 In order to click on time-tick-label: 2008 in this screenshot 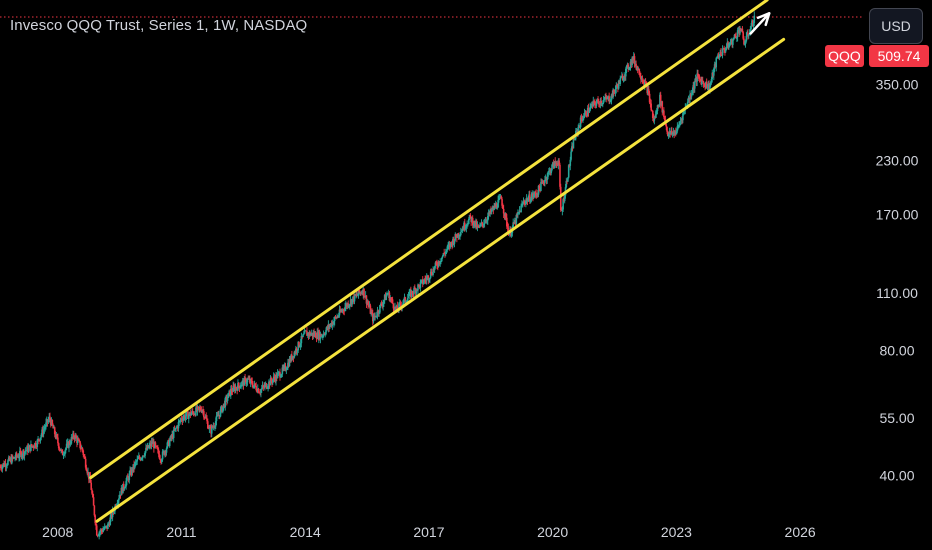, I will do `click(57, 532)`.